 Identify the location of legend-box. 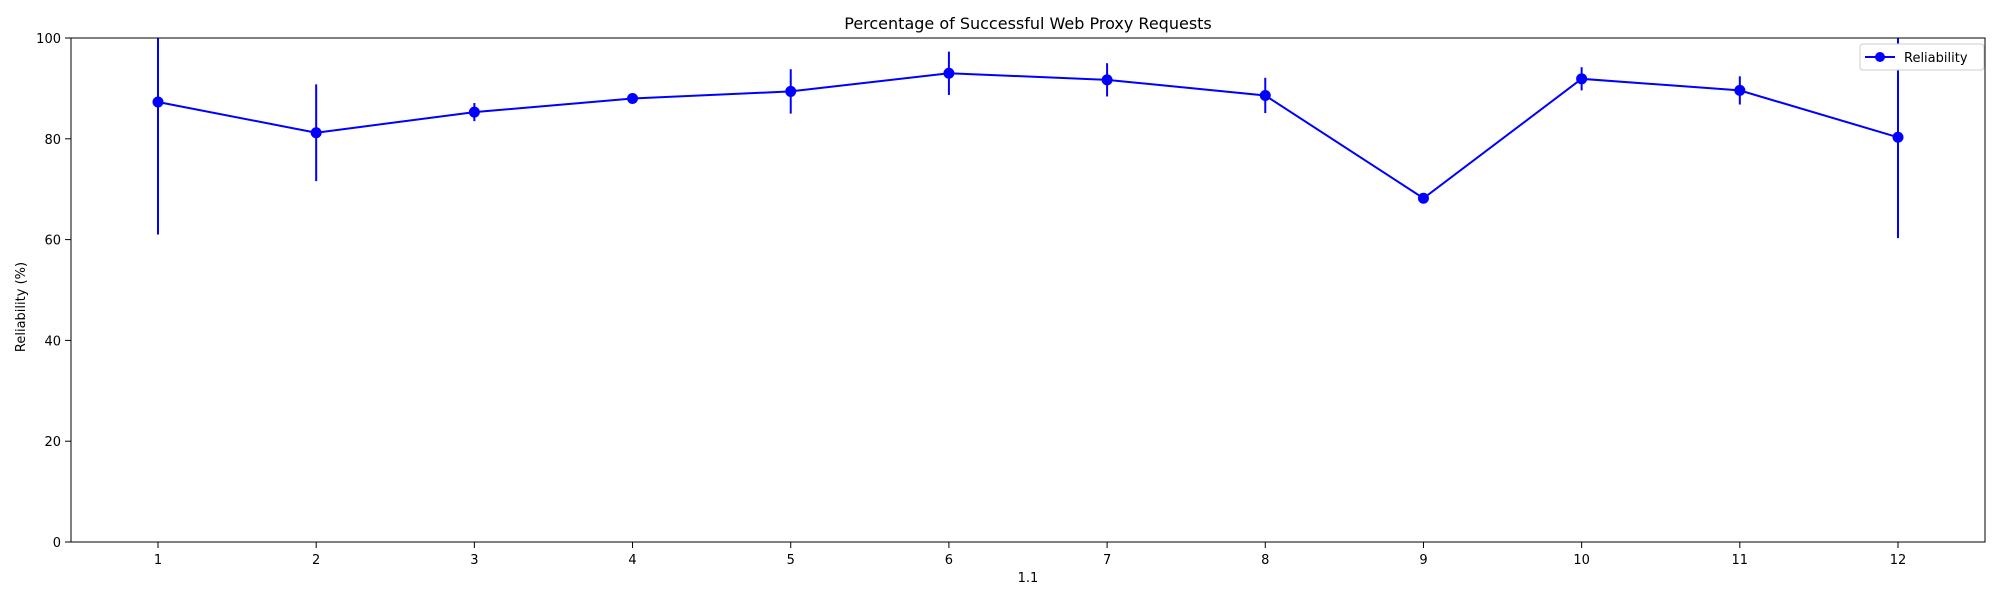
(1922, 57).